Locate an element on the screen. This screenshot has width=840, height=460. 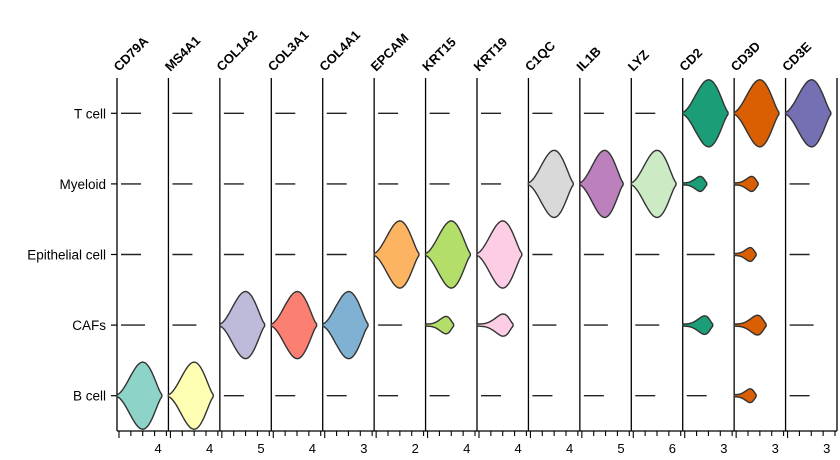
gene-label: CD3E is located at coordinates (796, 56).